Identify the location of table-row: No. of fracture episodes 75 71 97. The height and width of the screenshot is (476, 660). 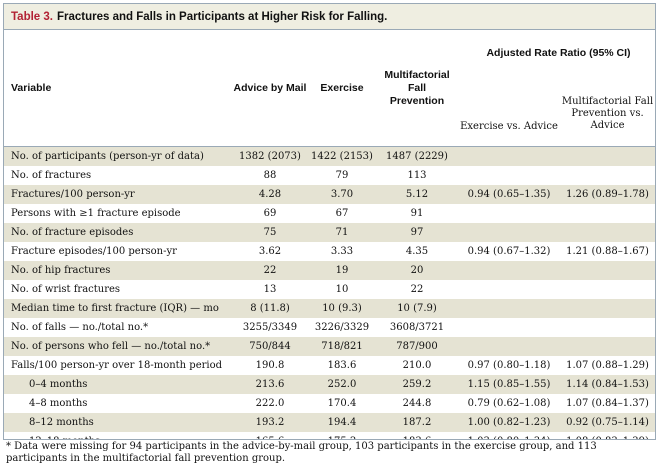
(329, 232).